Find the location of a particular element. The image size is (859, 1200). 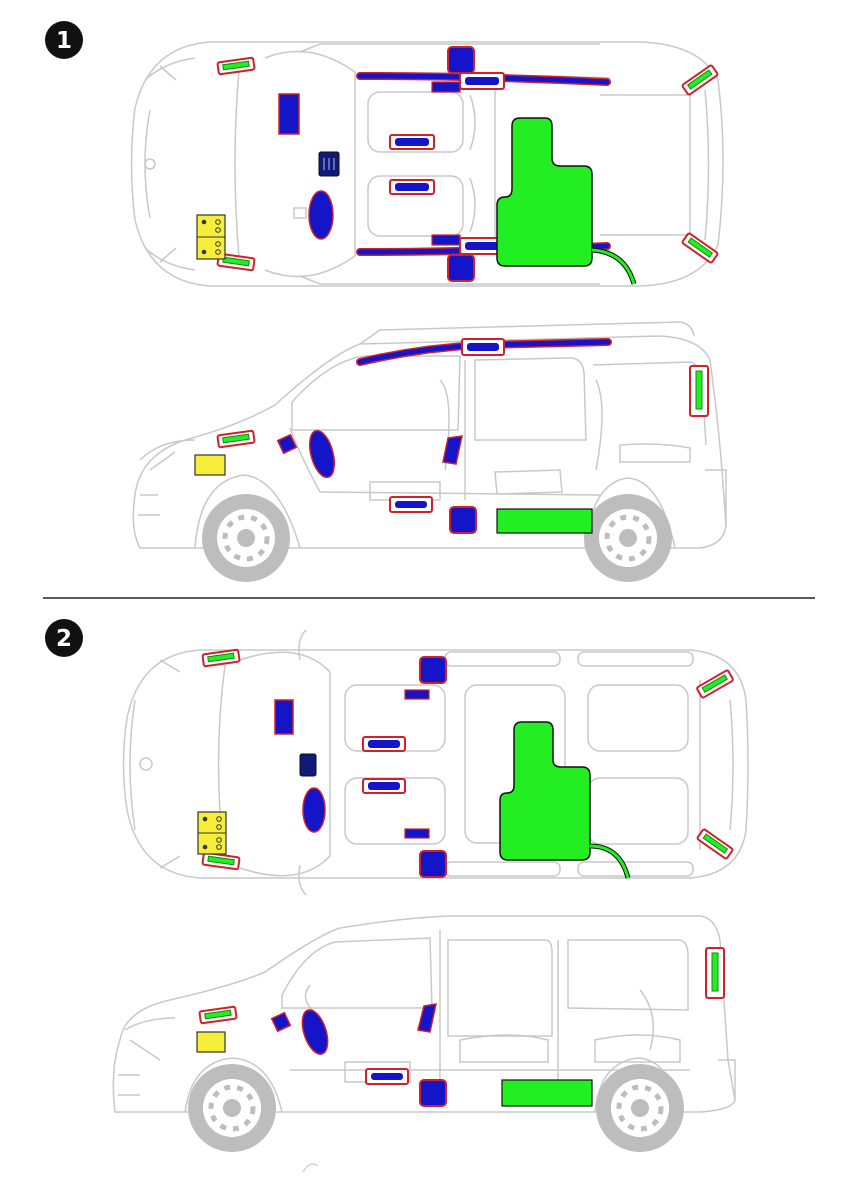

airbag-driver-side-short is located at coordinates (322, 454).